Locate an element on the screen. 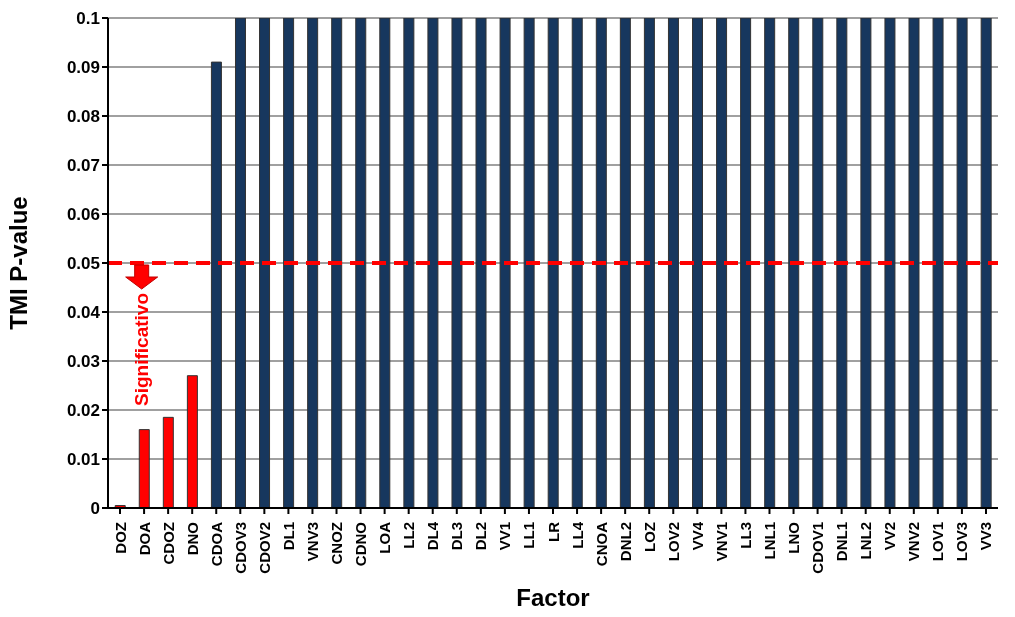 This screenshot has height=617, width=1015. annotation: Significativo is located at coordinates (142, 349).